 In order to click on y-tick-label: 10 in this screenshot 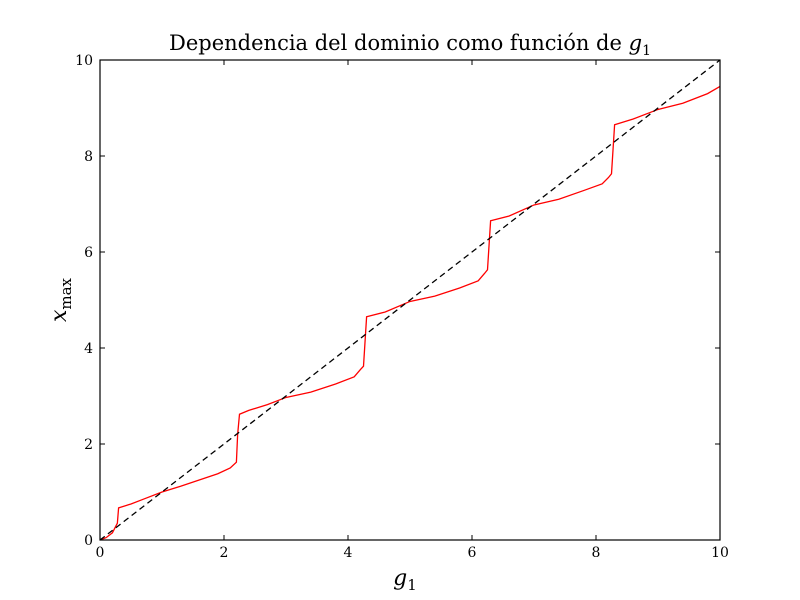, I will do `click(84, 61)`.